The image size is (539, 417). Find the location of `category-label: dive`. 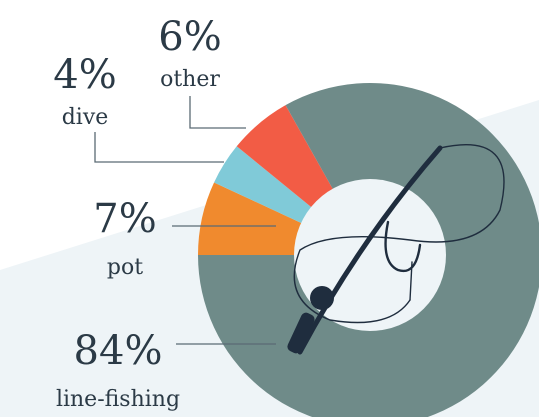

category-label: dive is located at coordinates (85, 117).